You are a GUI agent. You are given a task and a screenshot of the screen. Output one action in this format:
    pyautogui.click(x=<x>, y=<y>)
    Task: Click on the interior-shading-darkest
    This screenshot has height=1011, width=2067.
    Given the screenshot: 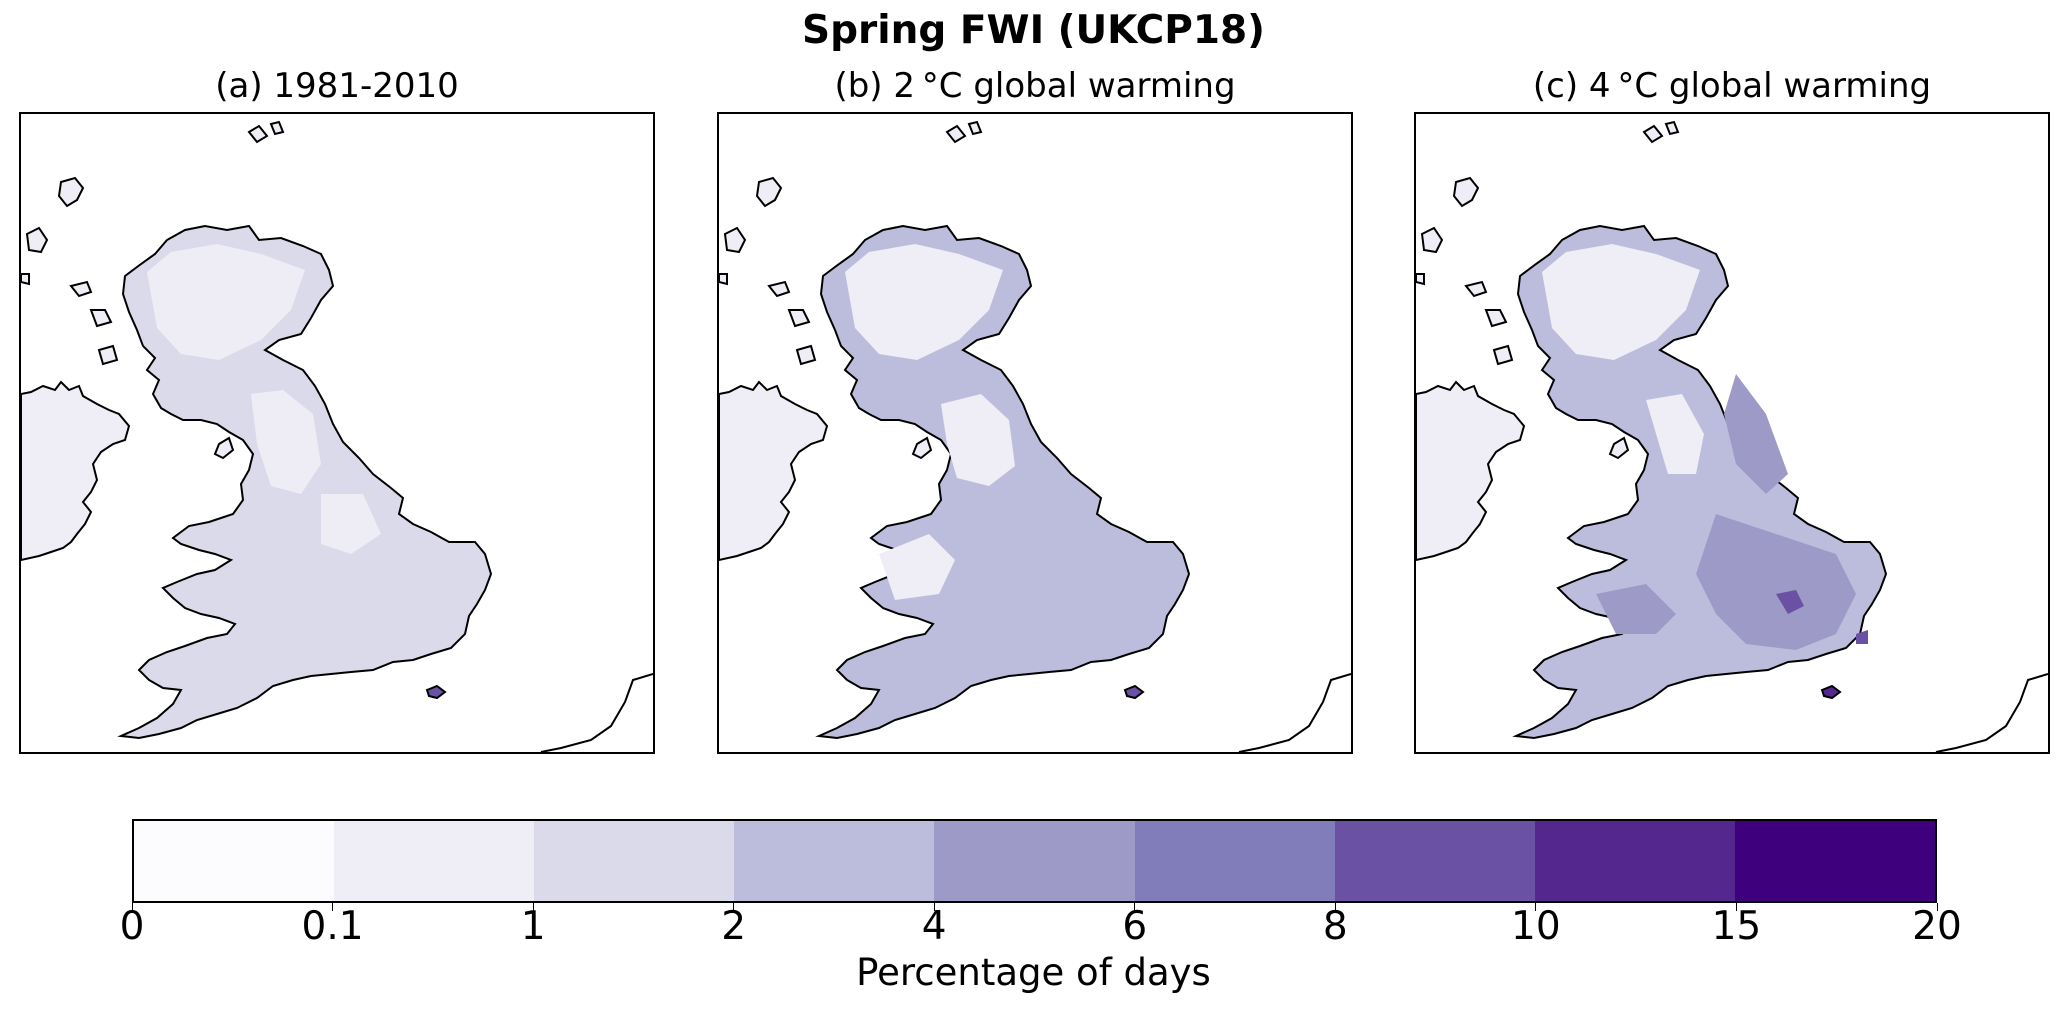 What is the action you would take?
    pyautogui.click(x=1822, y=617)
    